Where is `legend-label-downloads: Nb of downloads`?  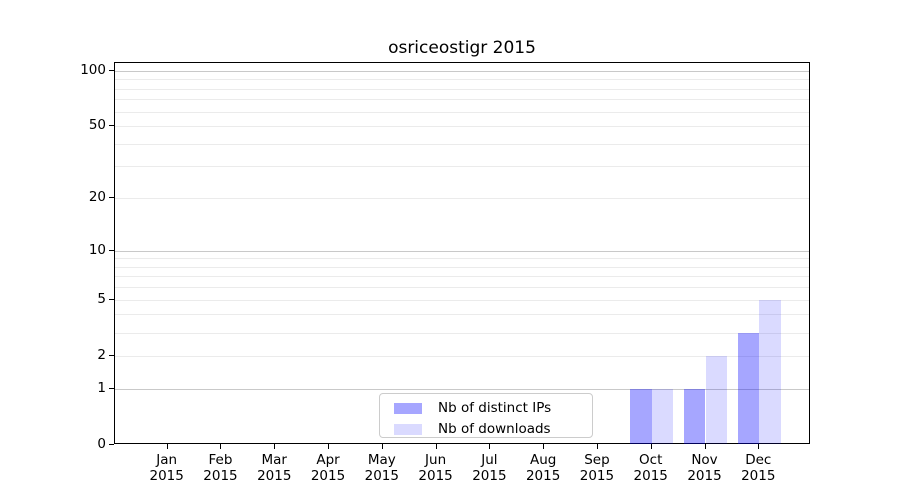 legend-label-downloads: Nb of downloads is located at coordinates (494, 429).